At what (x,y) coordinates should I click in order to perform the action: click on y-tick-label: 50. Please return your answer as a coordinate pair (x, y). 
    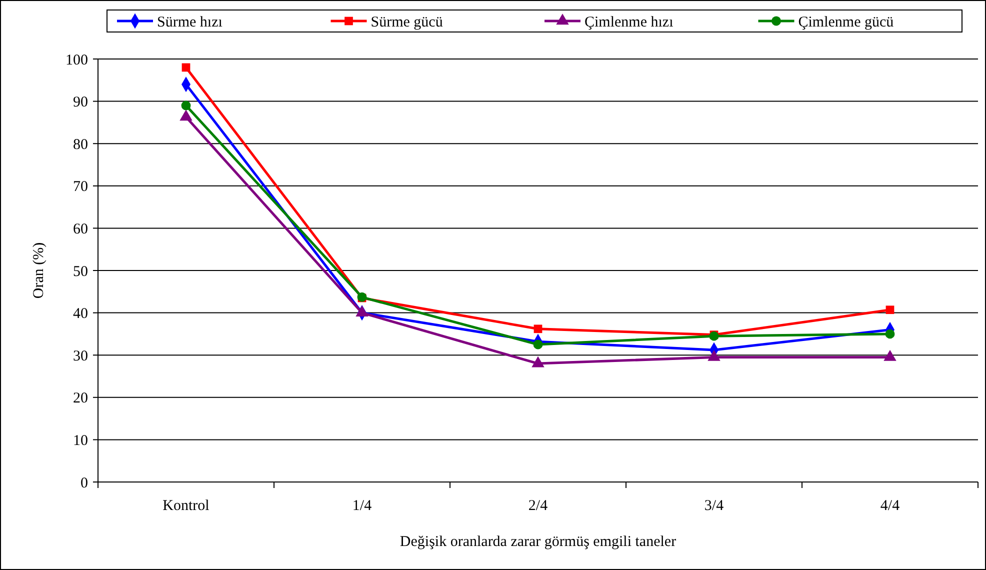
    Looking at the image, I should click on (80, 272).